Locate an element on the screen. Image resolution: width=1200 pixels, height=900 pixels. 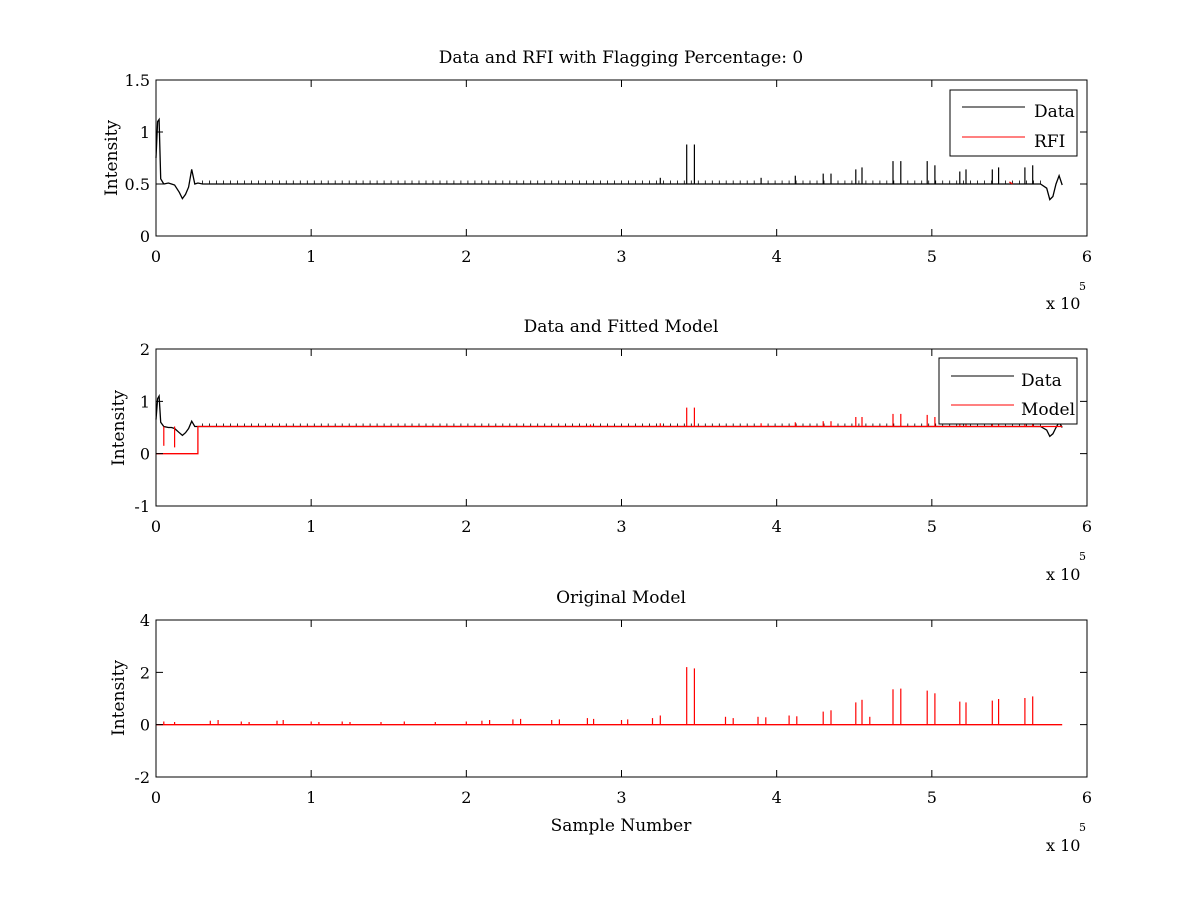
legend-label-rfi: RFI is located at coordinates (1049, 142).